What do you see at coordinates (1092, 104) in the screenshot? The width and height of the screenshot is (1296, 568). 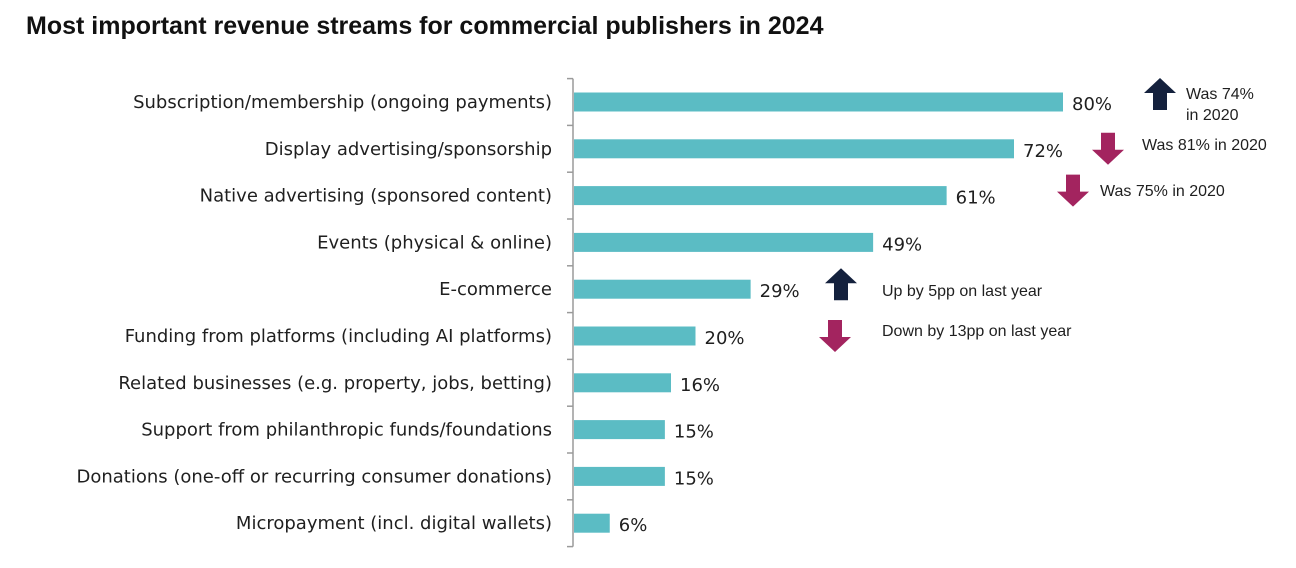 I see `value-label: 80%` at bounding box center [1092, 104].